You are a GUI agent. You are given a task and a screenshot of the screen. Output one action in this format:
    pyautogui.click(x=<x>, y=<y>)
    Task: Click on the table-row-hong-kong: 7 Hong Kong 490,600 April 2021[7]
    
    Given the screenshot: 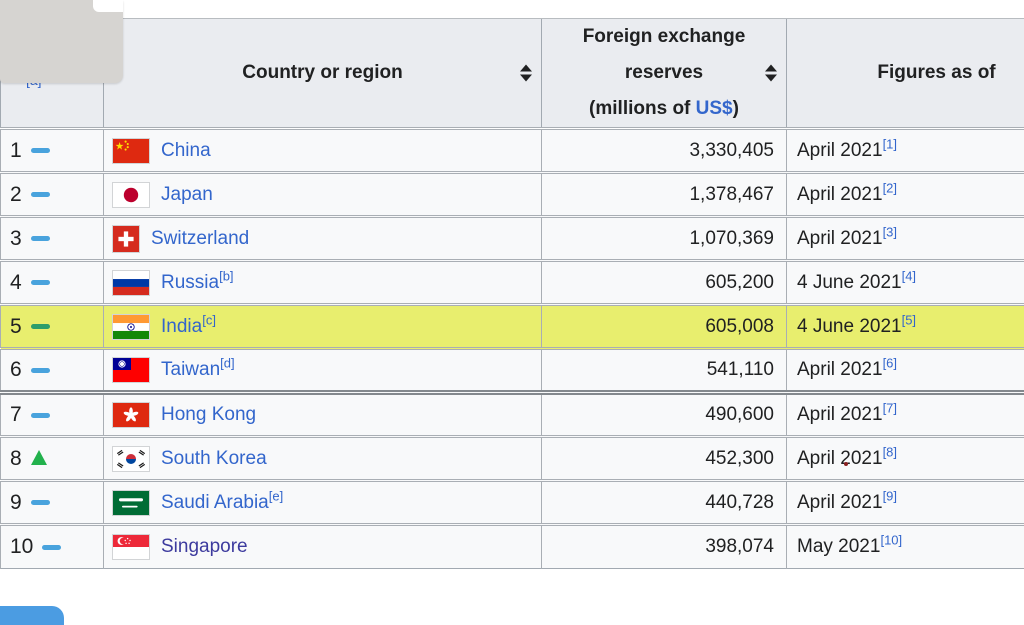 What is the action you would take?
    pyautogui.click(x=512, y=413)
    